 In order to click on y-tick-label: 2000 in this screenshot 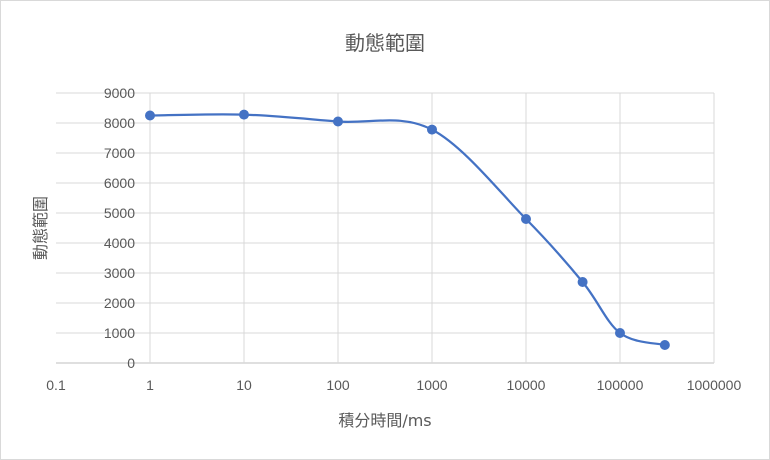, I will do `click(119, 303)`.